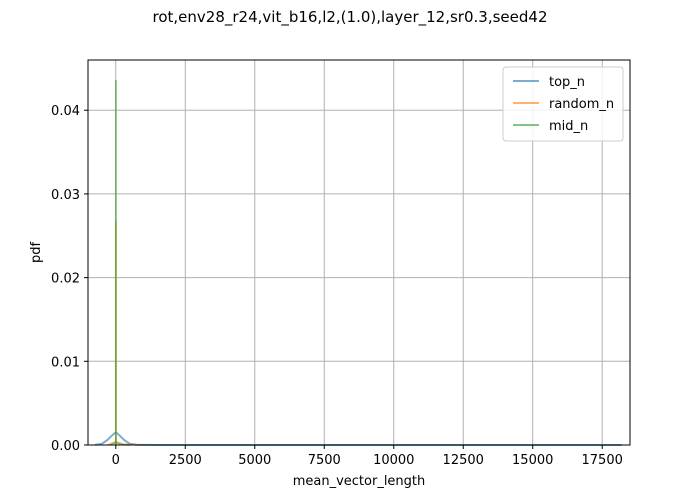  I want to click on x-tick-label: 10000, so click(393, 460).